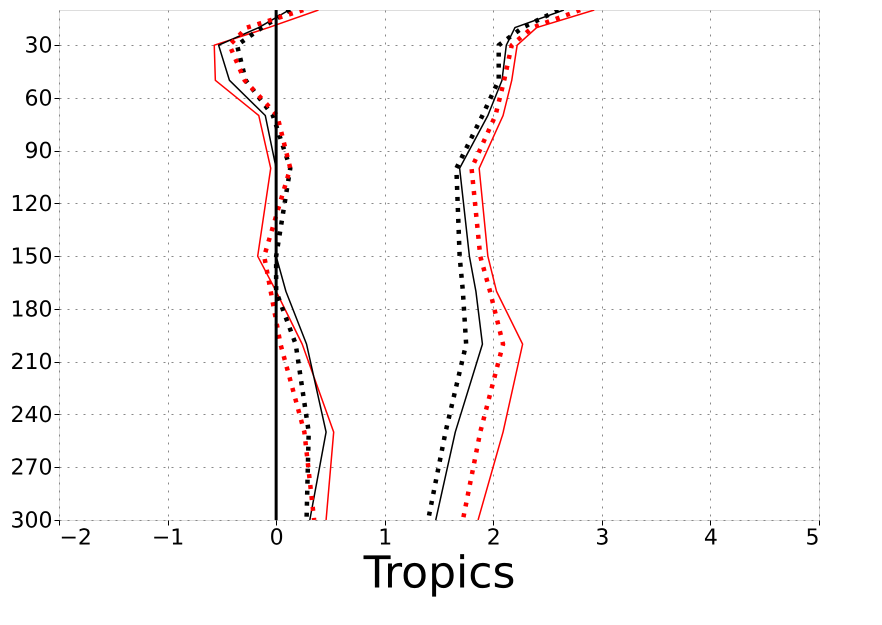 The image size is (882, 625). What do you see at coordinates (31, 415) in the screenshot?
I see `y-tick-label: 240` at bounding box center [31, 415].